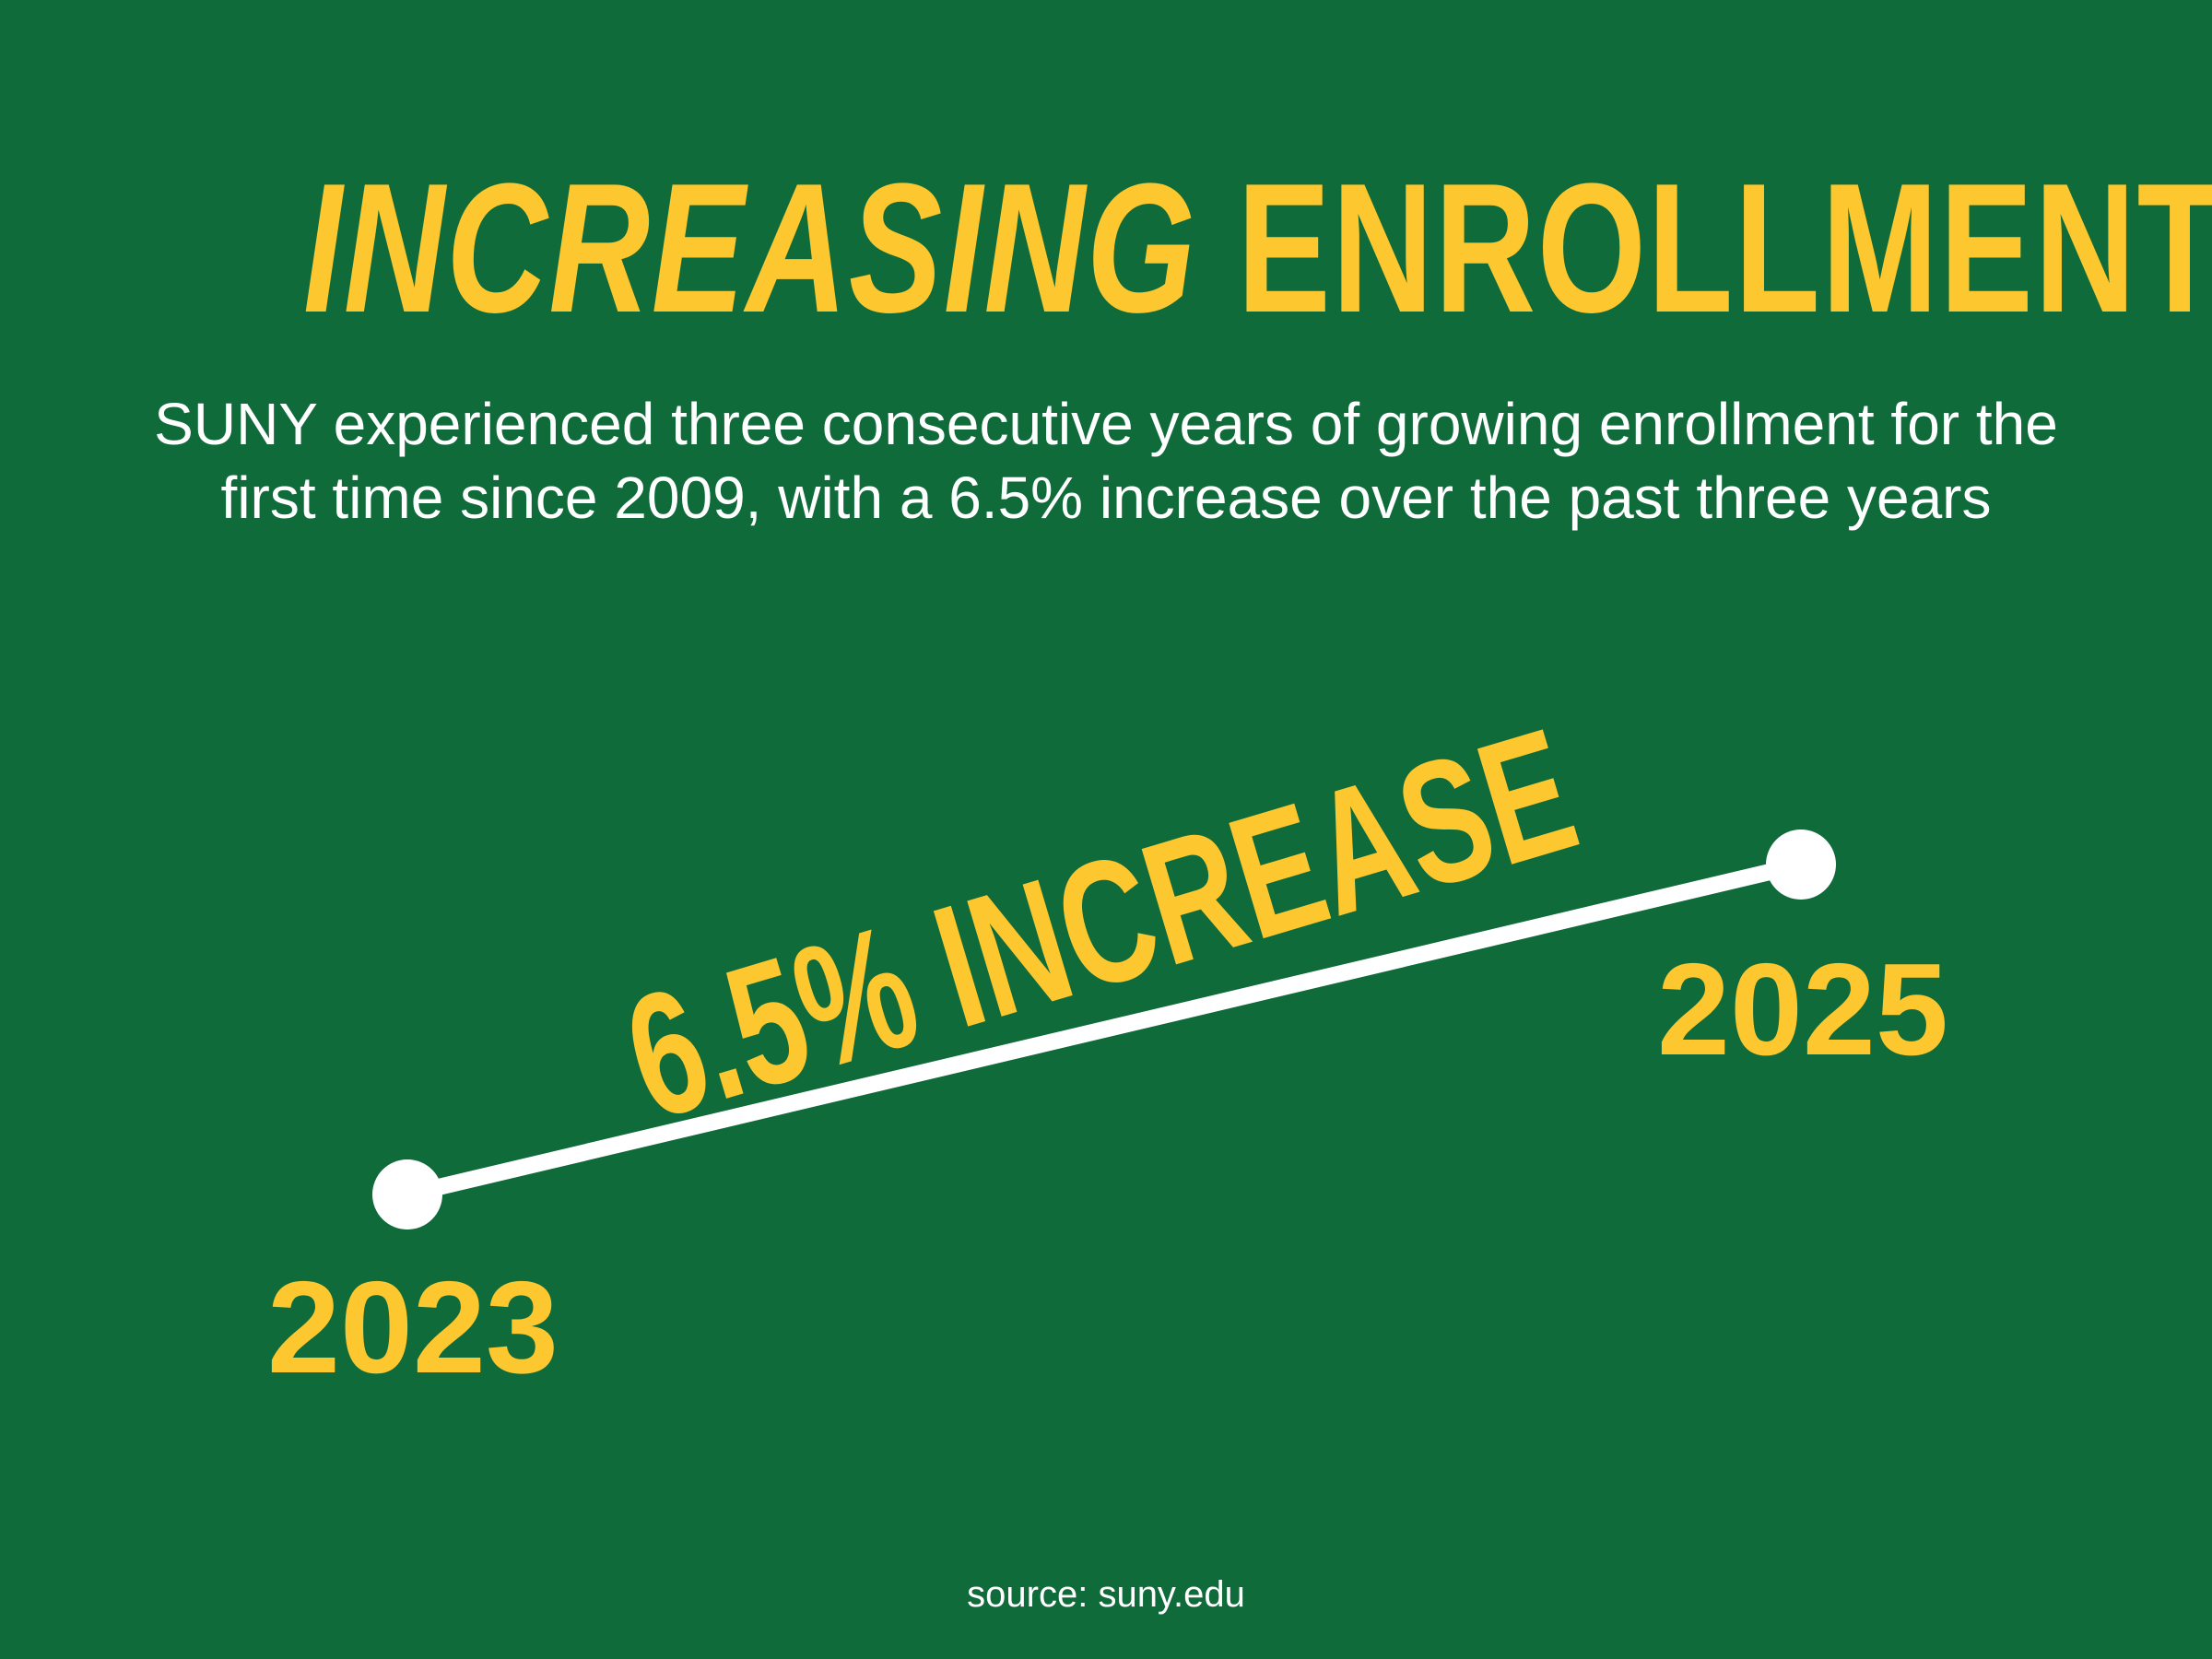 This screenshot has width=2212, height=1659. What do you see at coordinates (1802, 1009) in the screenshot?
I see `end-year-label: 2025` at bounding box center [1802, 1009].